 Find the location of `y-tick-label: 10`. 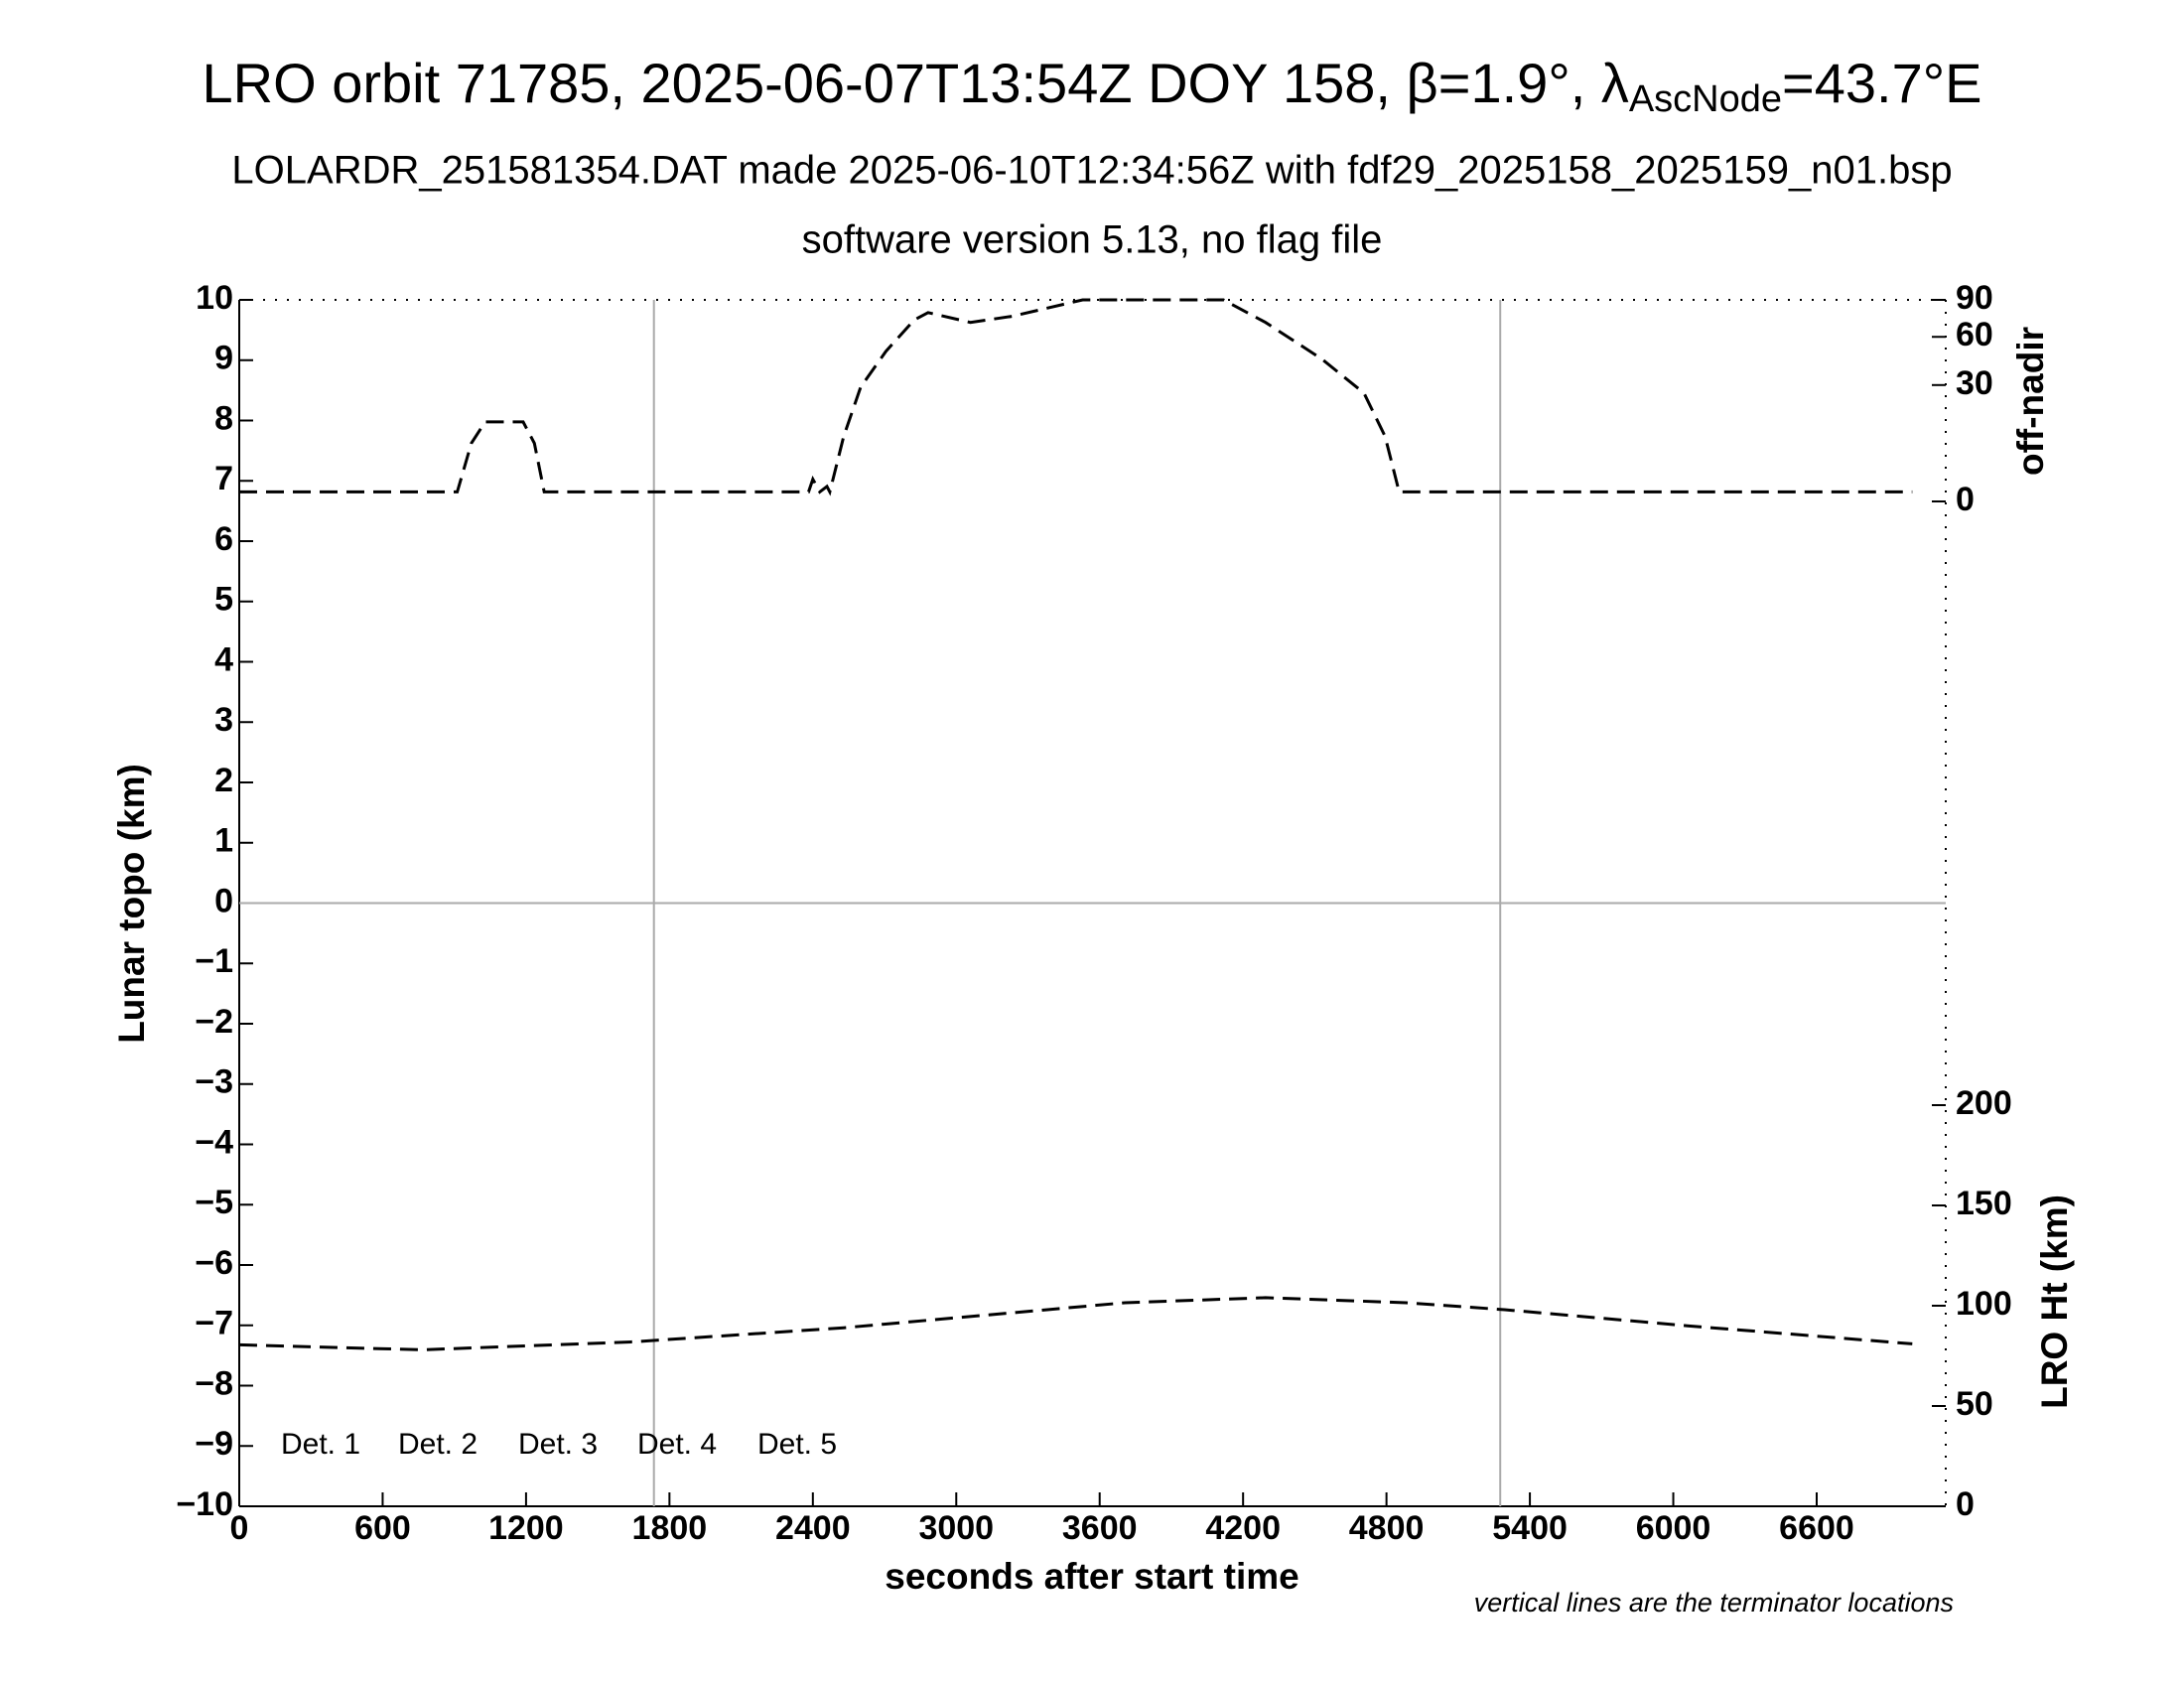

y-tick-label: 10 is located at coordinates (214, 298).